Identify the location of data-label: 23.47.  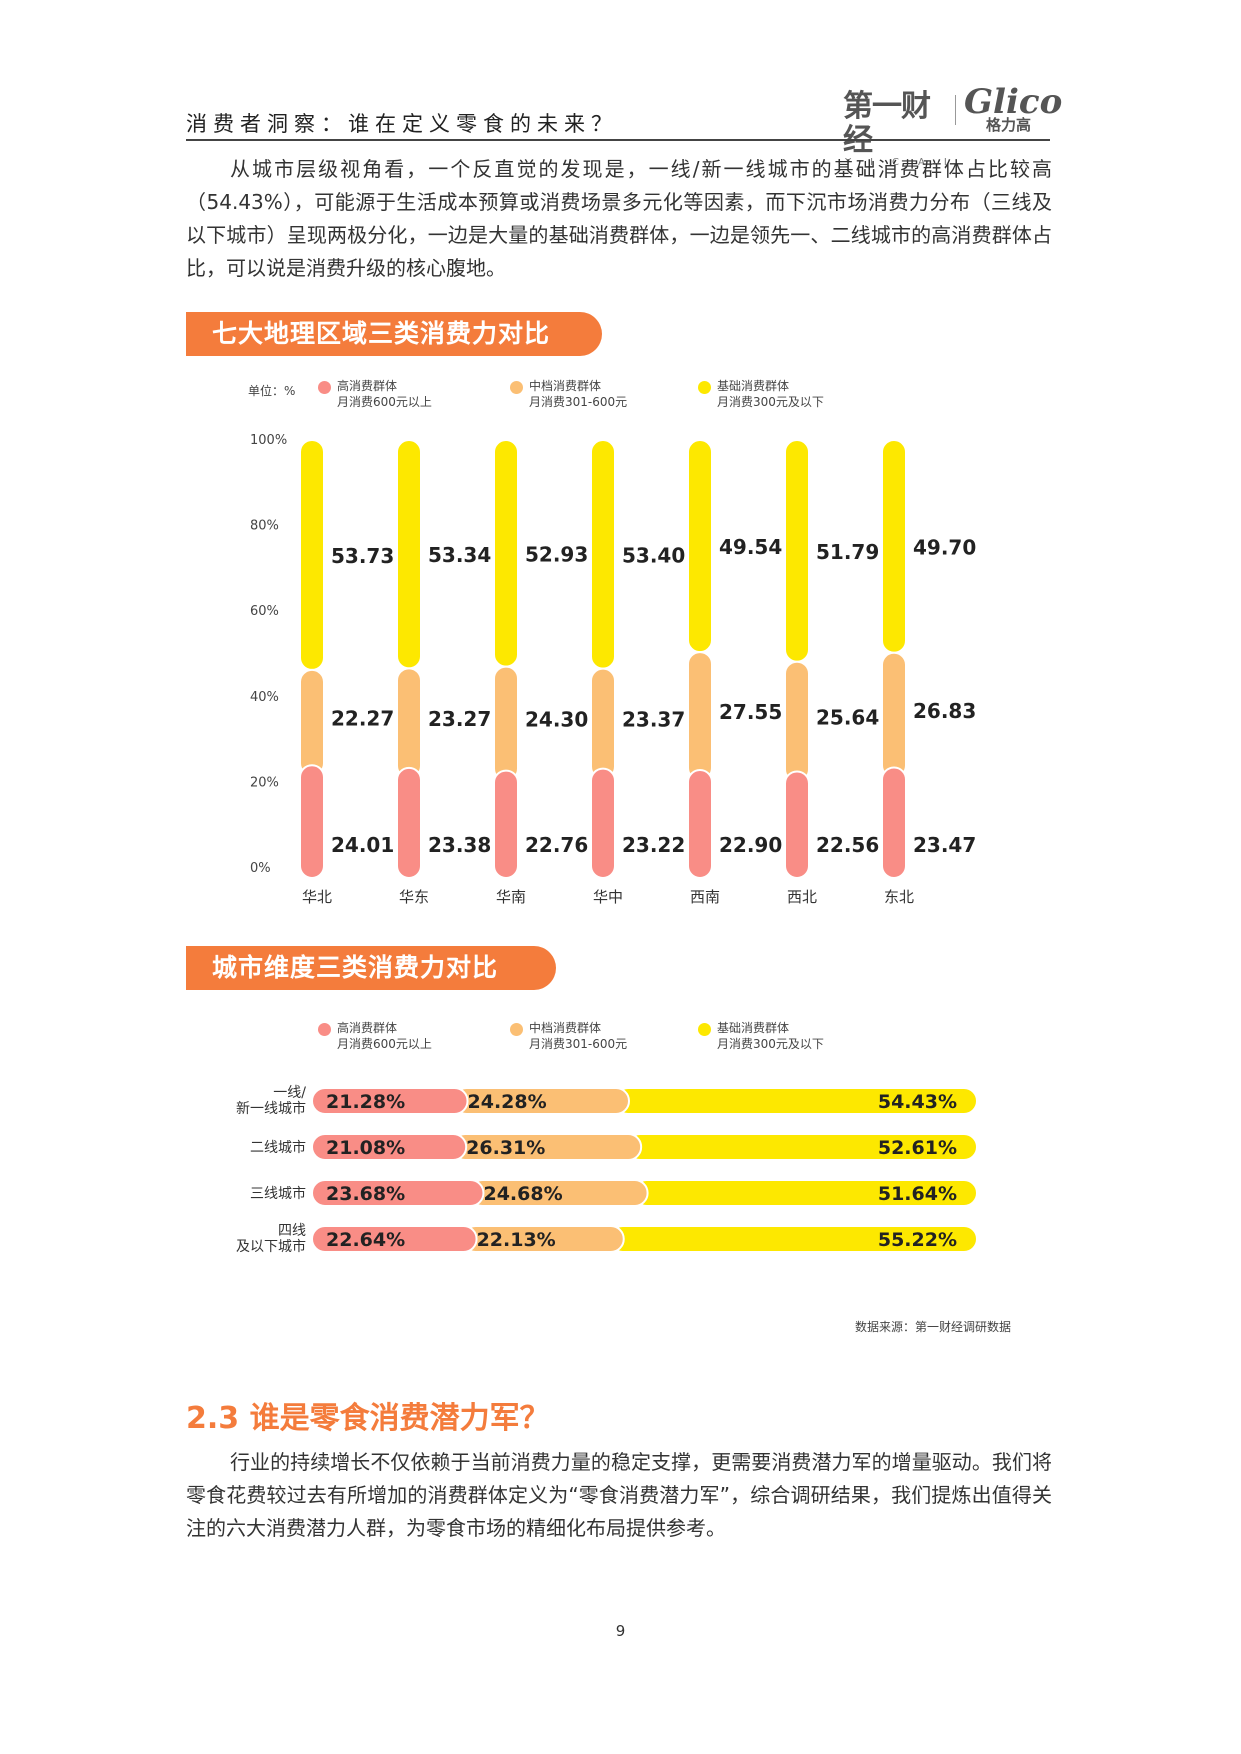
(944, 845).